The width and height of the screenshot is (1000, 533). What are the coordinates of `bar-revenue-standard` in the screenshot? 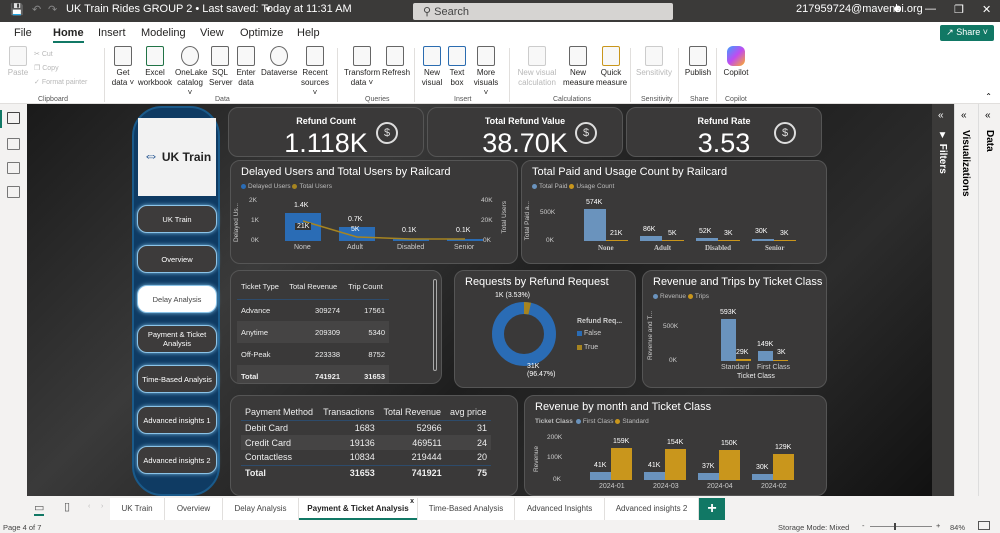 It's located at (728, 340).